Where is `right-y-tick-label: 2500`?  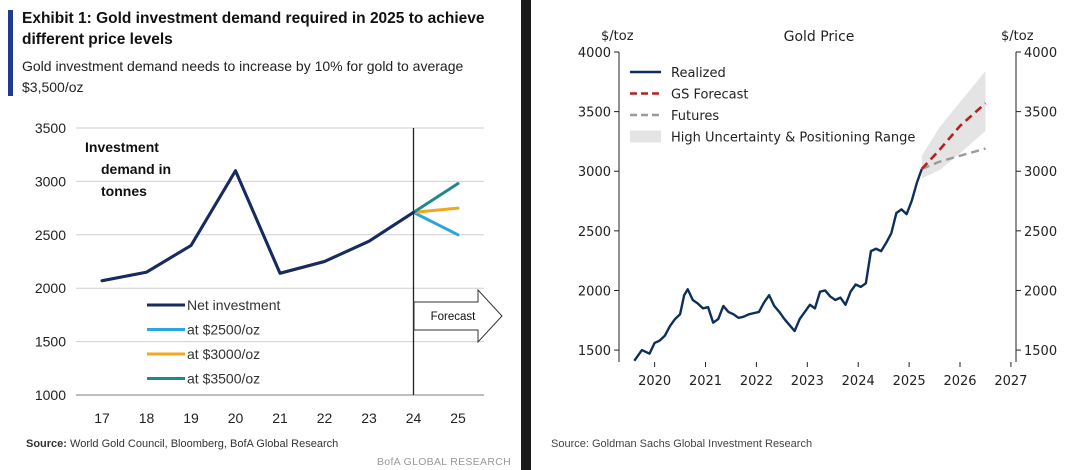 right-y-tick-label: 2500 is located at coordinates (1040, 232).